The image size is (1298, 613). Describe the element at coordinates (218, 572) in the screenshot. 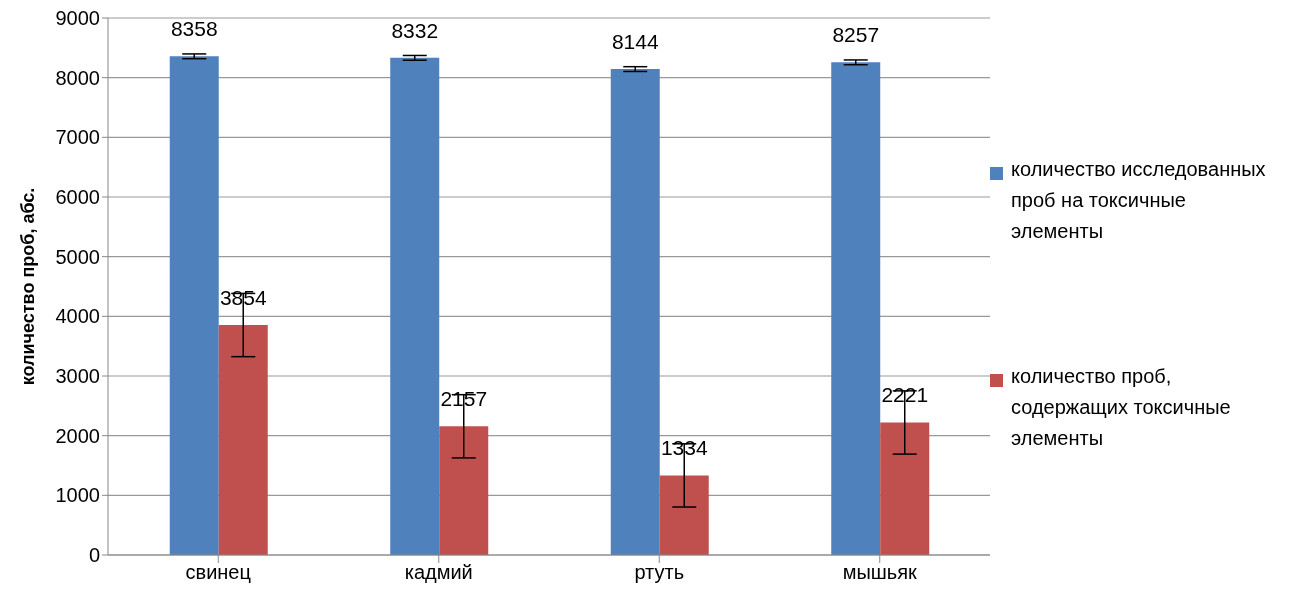

I see `x-tick-label: свинец` at that location.